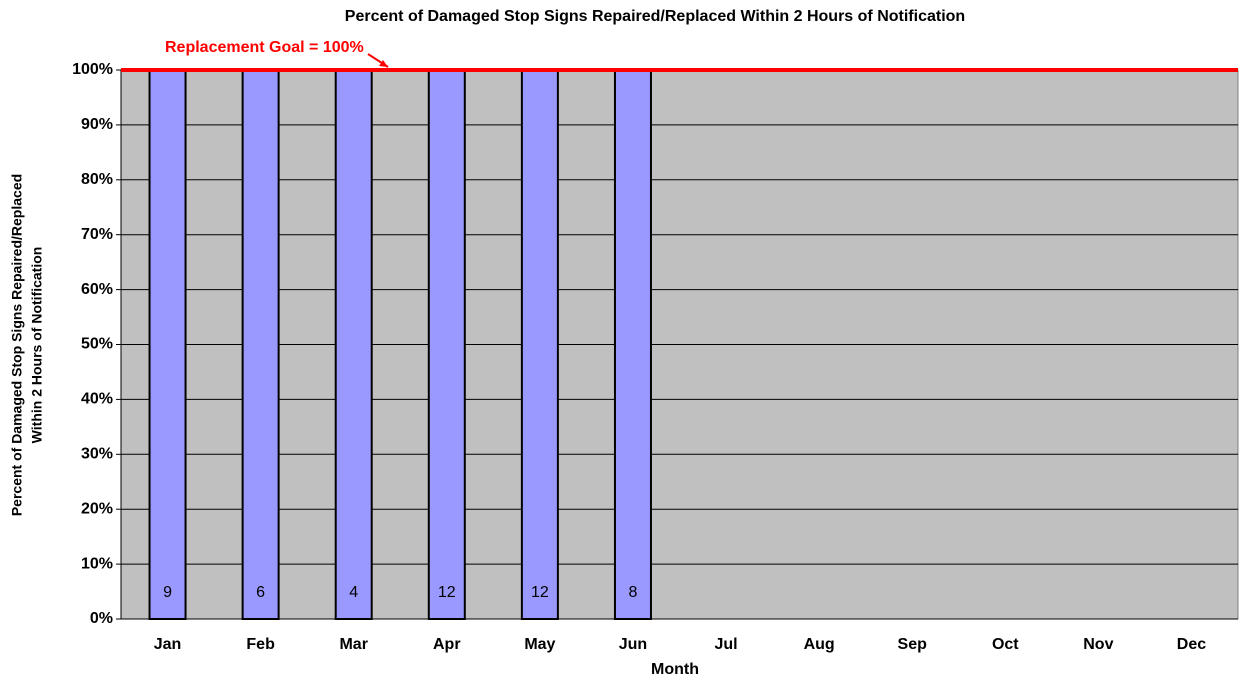 This screenshot has width=1243, height=687. What do you see at coordinates (633, 644) in the screenshot?
I see `x-tick-label: Jun` at bounding box center [633, 644].